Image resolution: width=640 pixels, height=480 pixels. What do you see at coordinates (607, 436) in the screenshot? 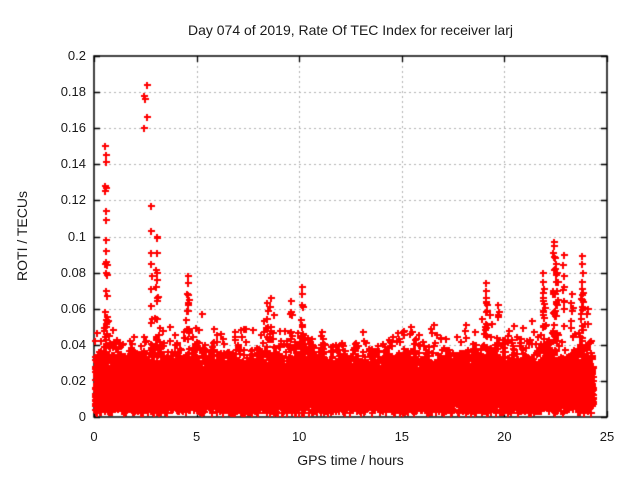
I see `x-tick-label: 25` at bounding box center [607, 436].